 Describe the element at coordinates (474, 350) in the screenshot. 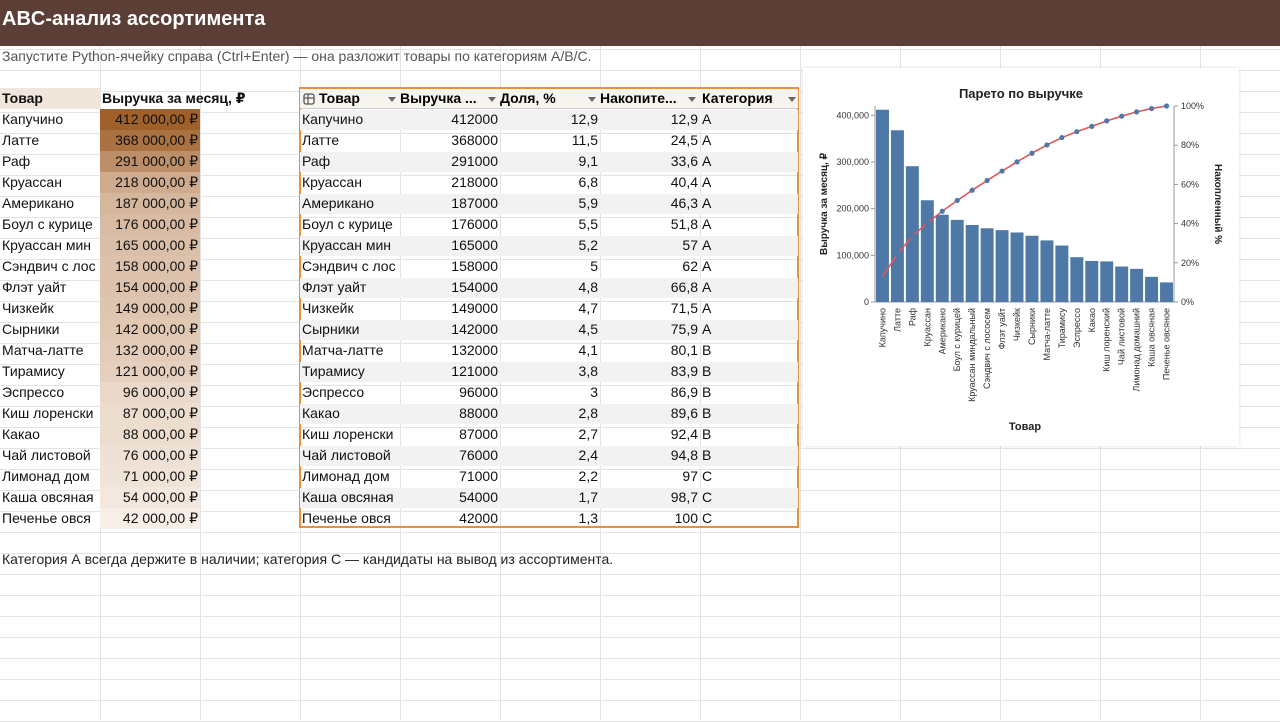

I see `result-revenue-cell: 132000` at that location.